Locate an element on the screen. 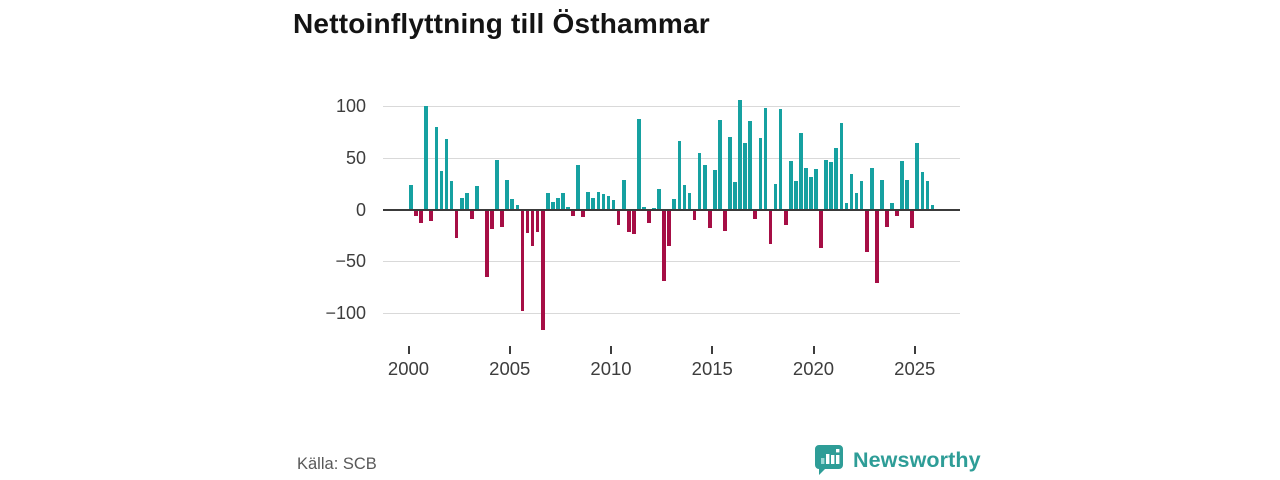  bar-2014-Q2 is located at coordinates (699, 181).